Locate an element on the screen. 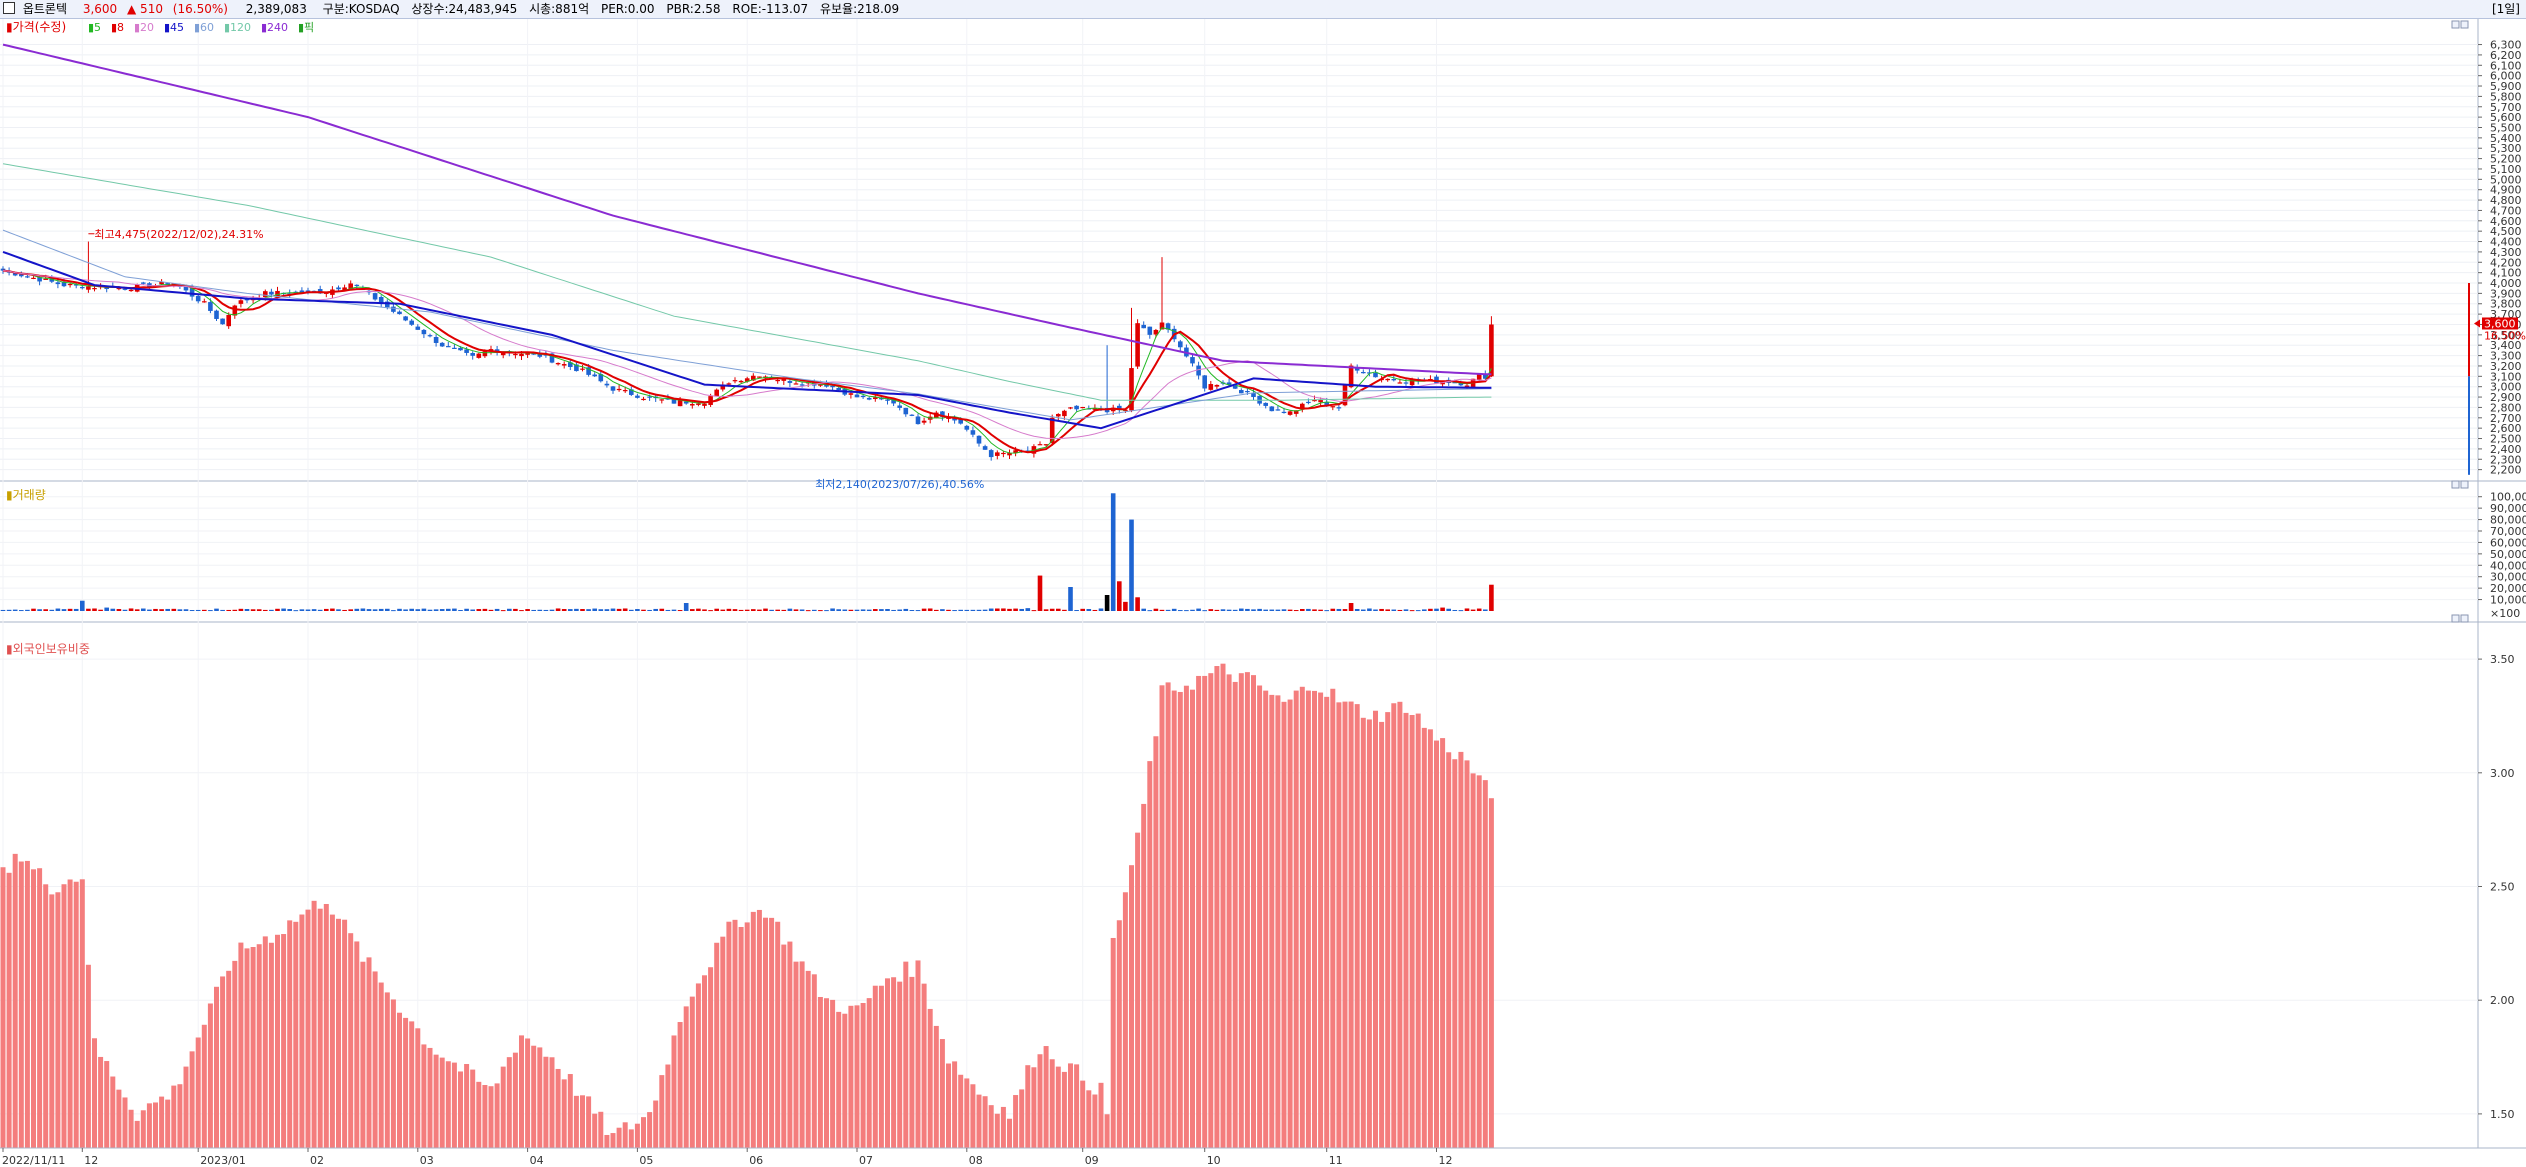  price-tick-label: 5,900 is located at coordinates (2506, 86).